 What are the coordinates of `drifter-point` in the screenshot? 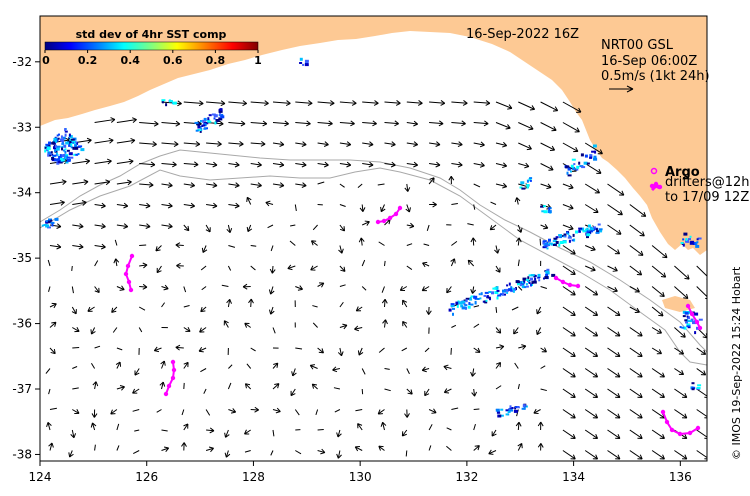 It's located at (692, 314).